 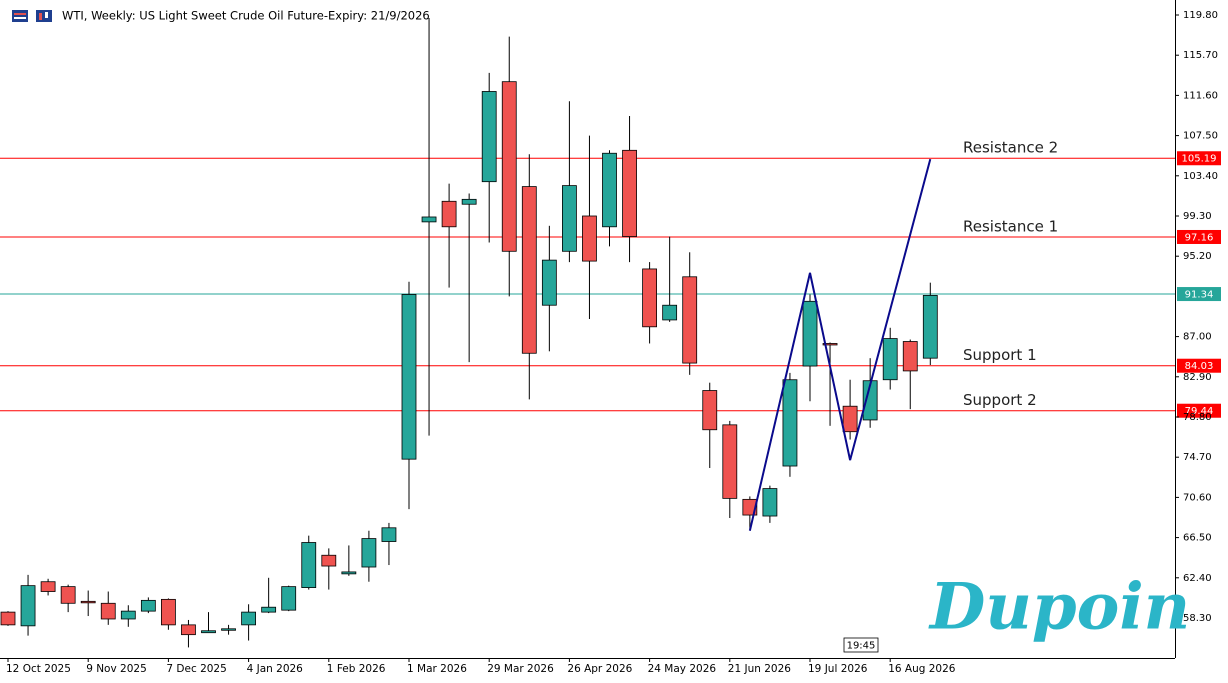 I want to click on y-tick-label: 66.50, so click(x=1197, y=538).